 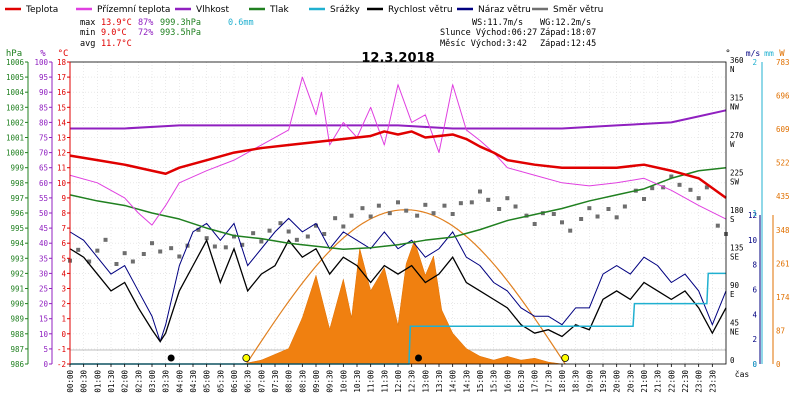 I want to click on solar-tick-label: 696, so click(x=783, y=96).